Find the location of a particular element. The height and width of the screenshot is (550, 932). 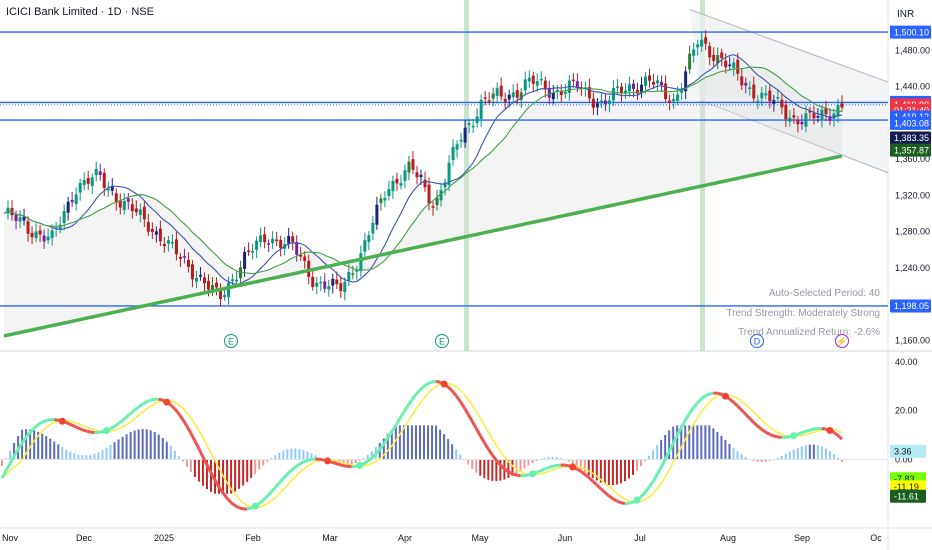

trend-channel-fill is located at coordinates (789, 91).